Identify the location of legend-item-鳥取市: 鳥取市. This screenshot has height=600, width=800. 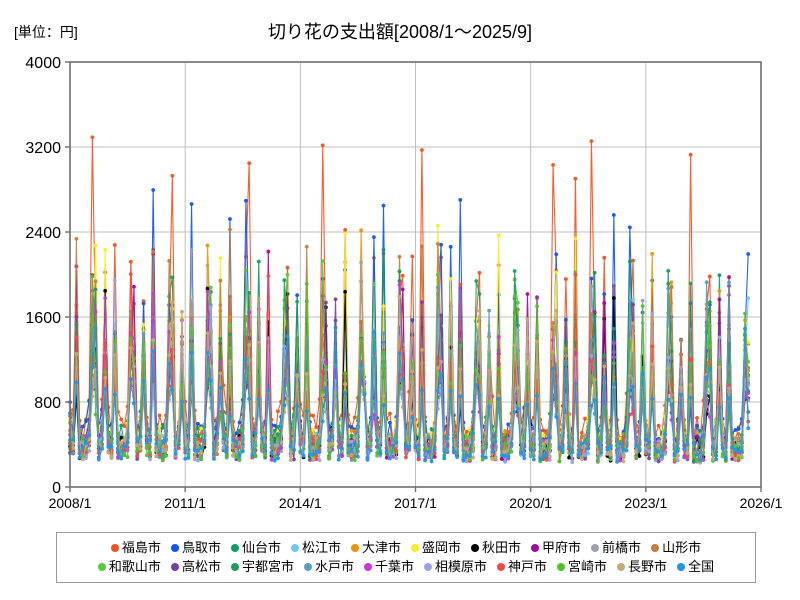
(195, 547).